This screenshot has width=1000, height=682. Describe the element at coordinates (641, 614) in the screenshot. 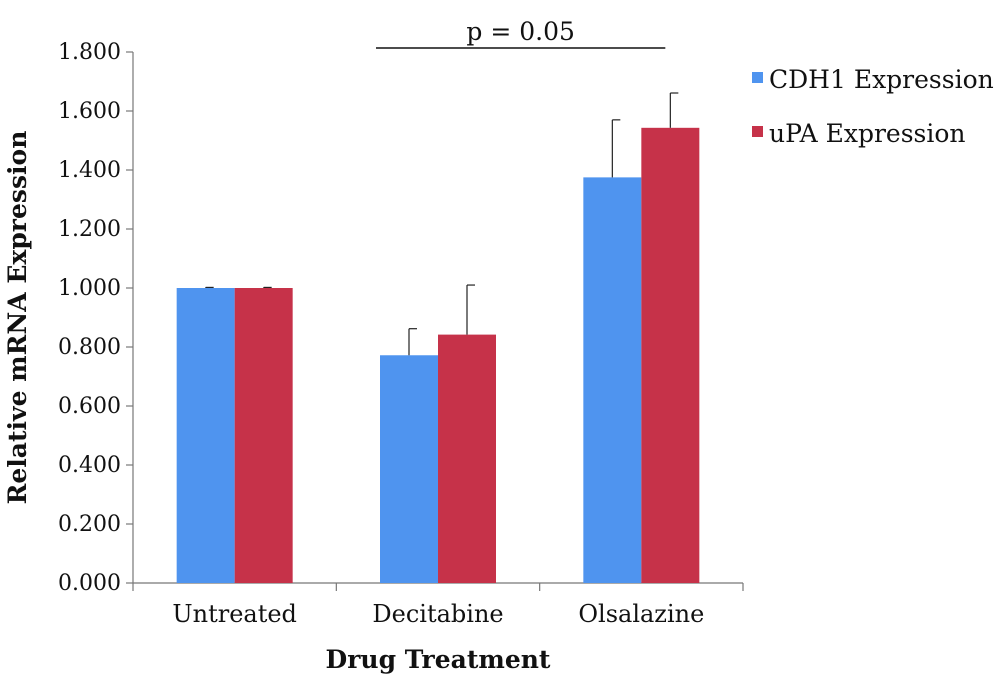

I see `x-category-label: Olsalazine` at that location.